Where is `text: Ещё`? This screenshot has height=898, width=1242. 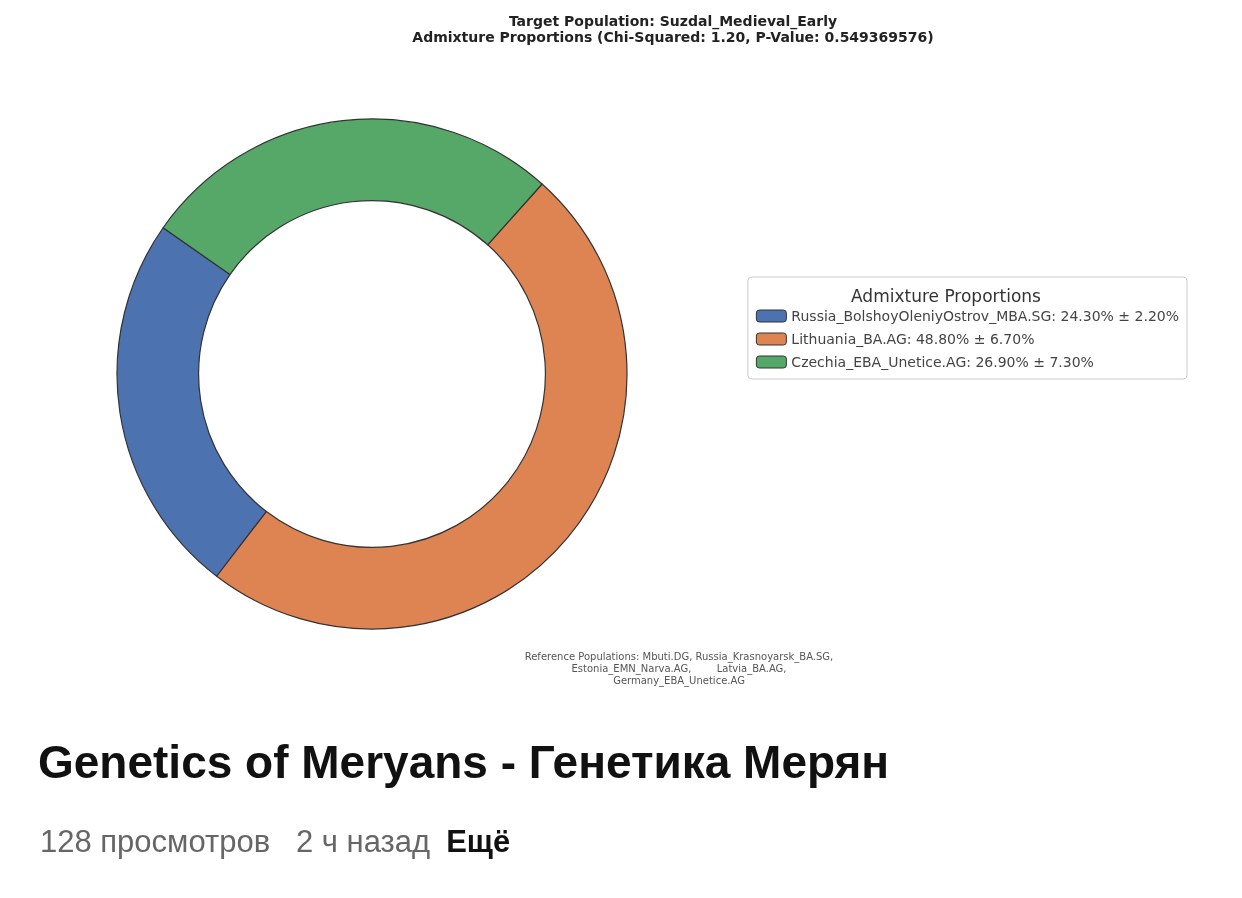 text: Ещё is located at coordinates (478, 841).